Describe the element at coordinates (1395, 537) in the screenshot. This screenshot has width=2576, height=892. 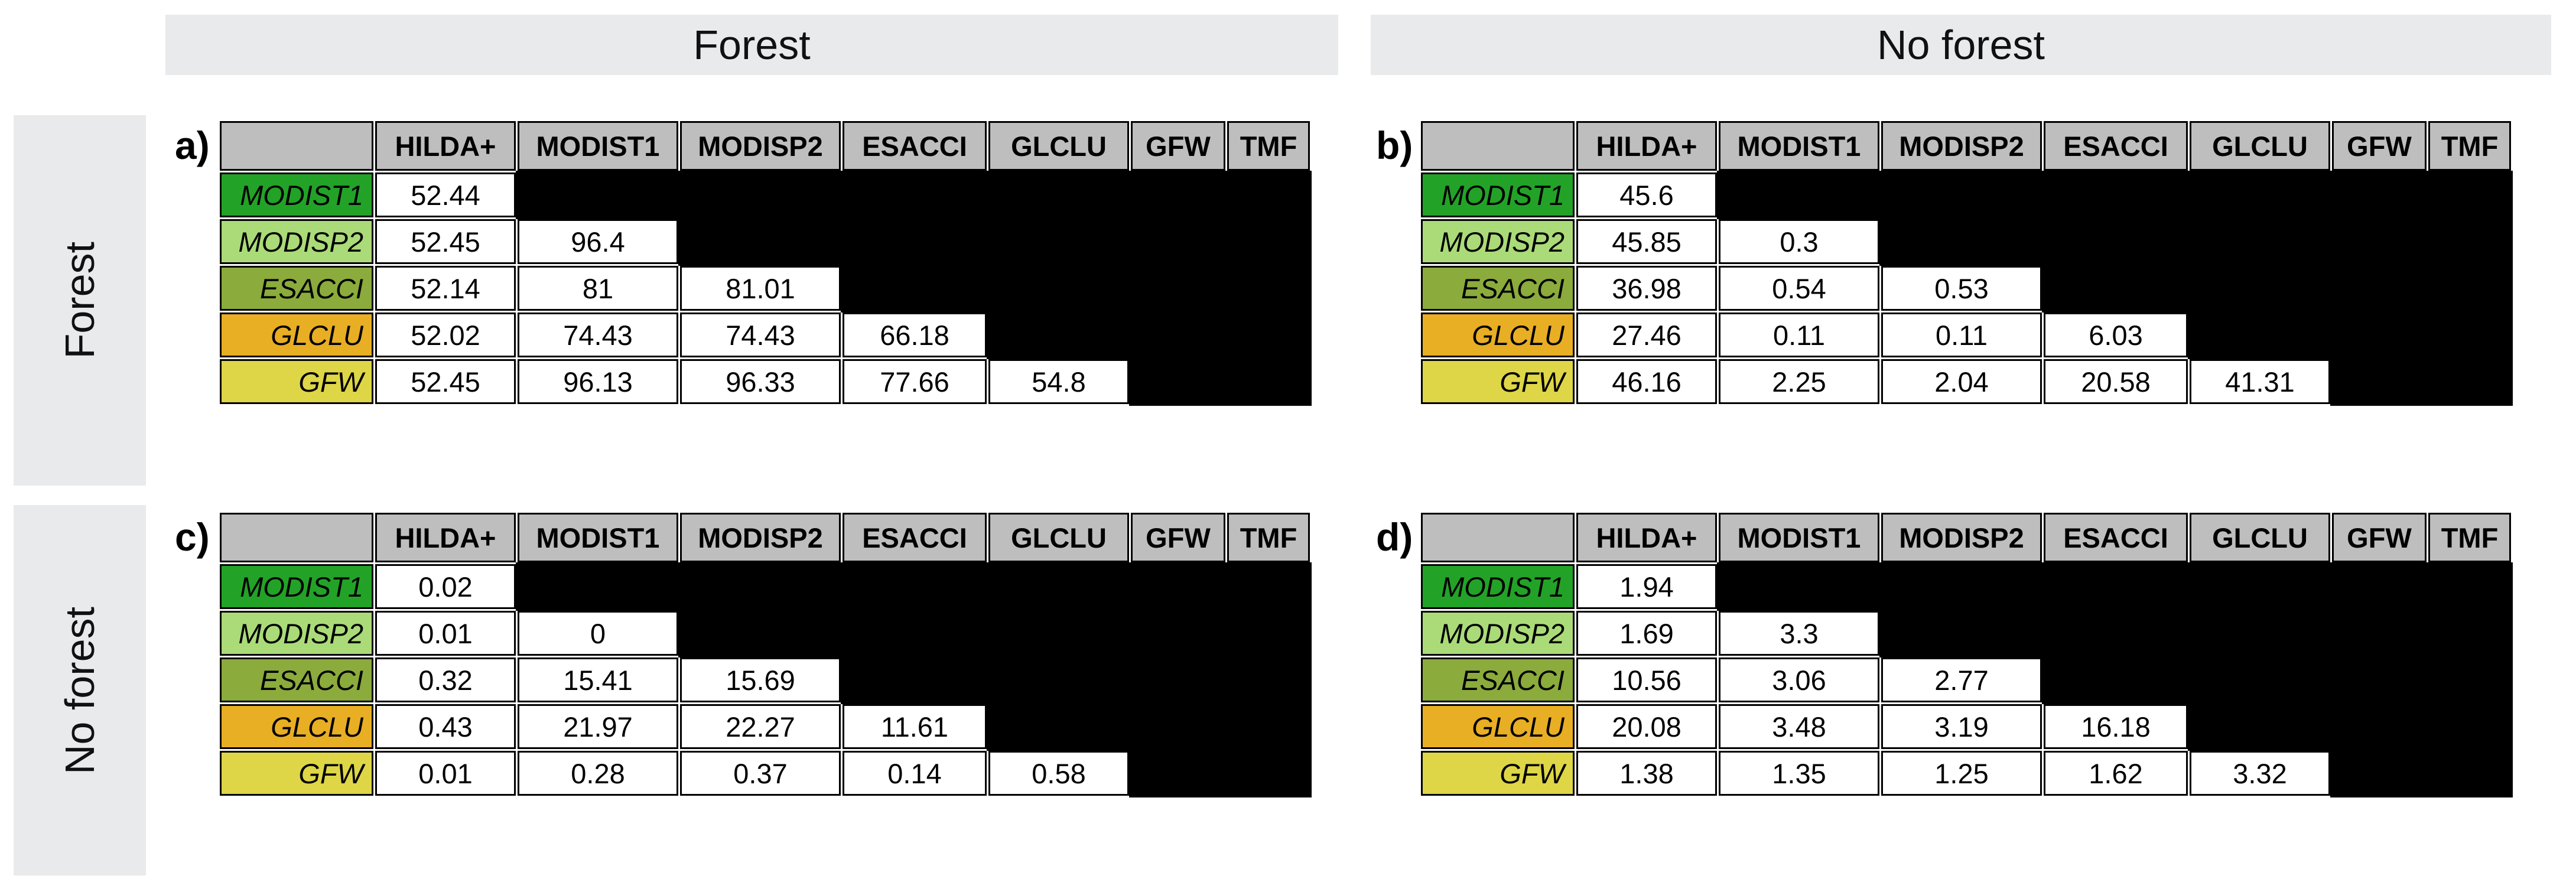
I see `panel-label-d: d)` at that location.